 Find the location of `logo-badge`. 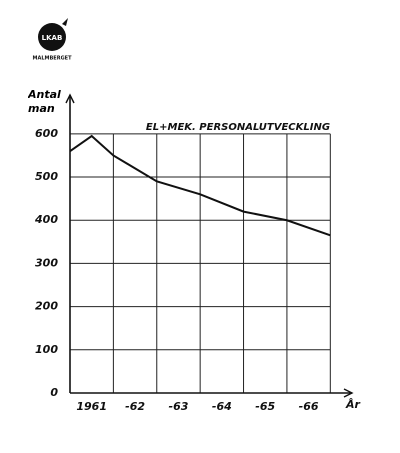

logo-badge is located at coordinates (52, 37).